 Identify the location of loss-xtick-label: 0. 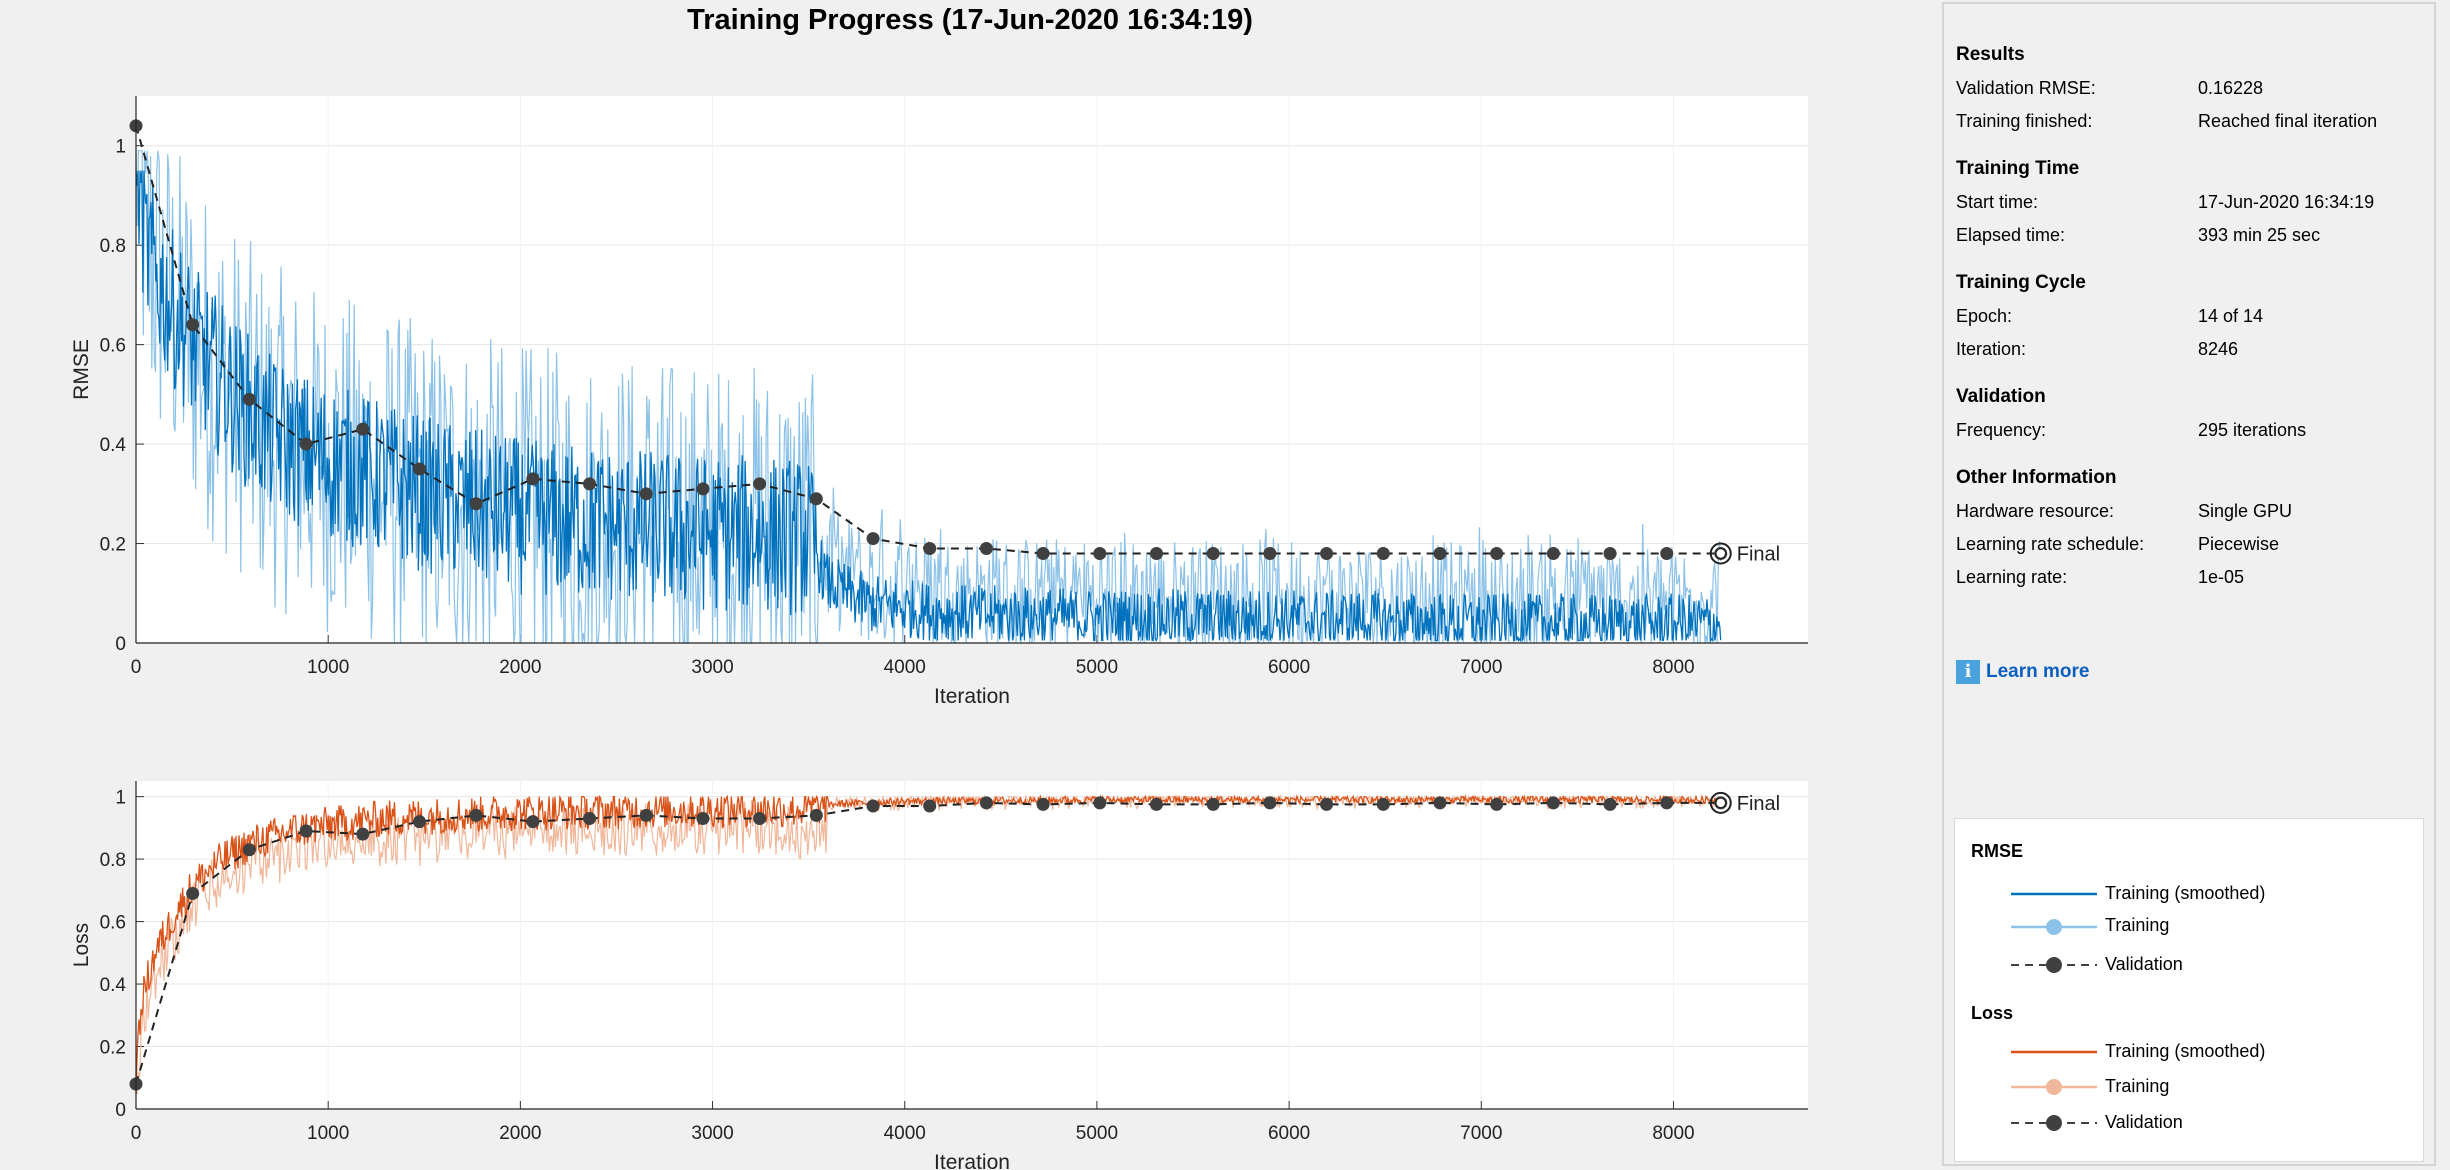
(136, 1133).